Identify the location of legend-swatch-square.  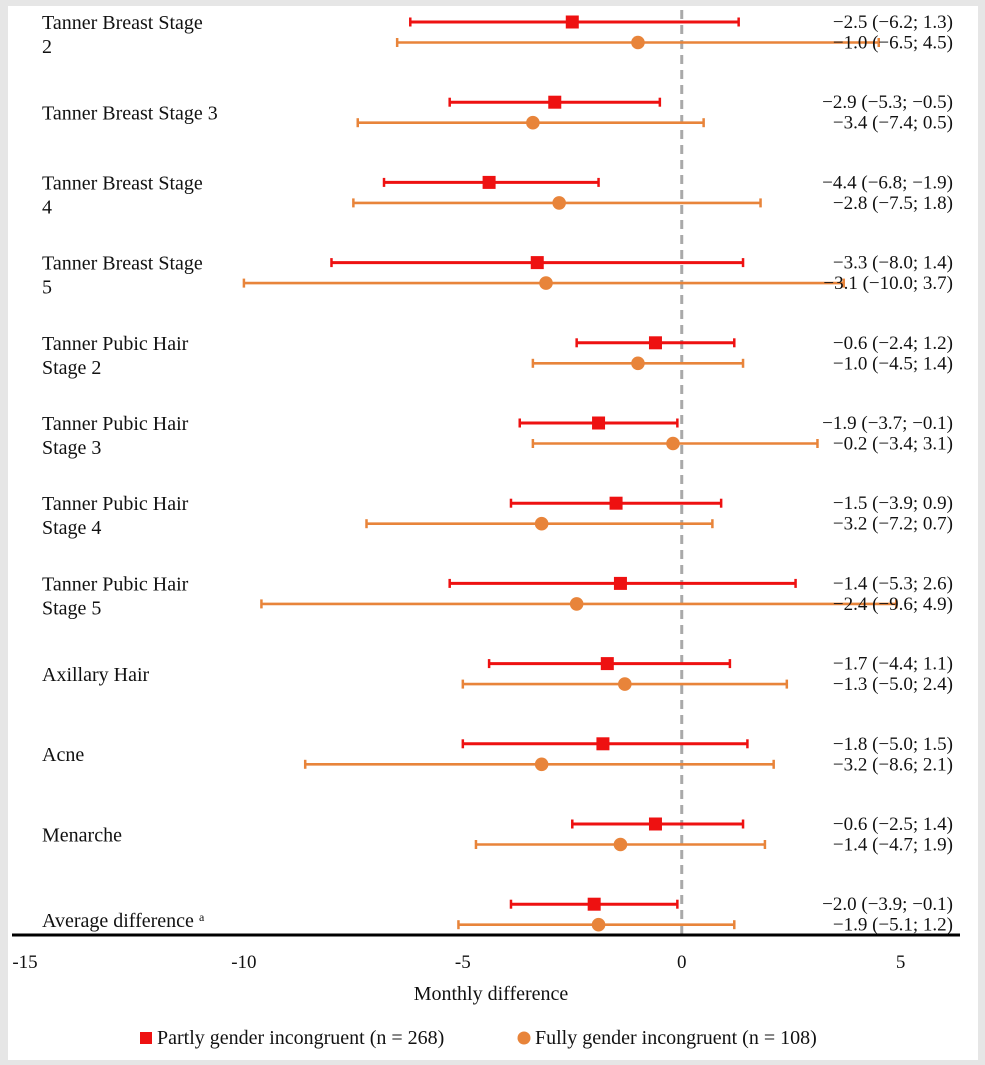
(146, 1038).